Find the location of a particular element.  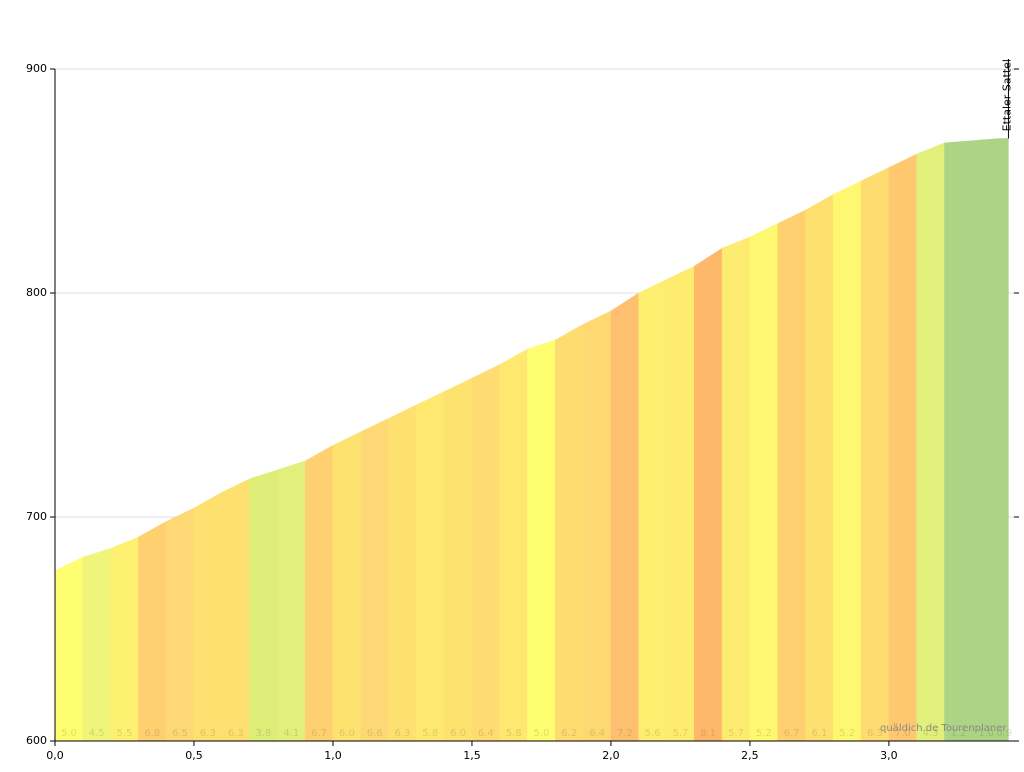

x-tick-label: 3,0 is located at coordinates (889, 755).